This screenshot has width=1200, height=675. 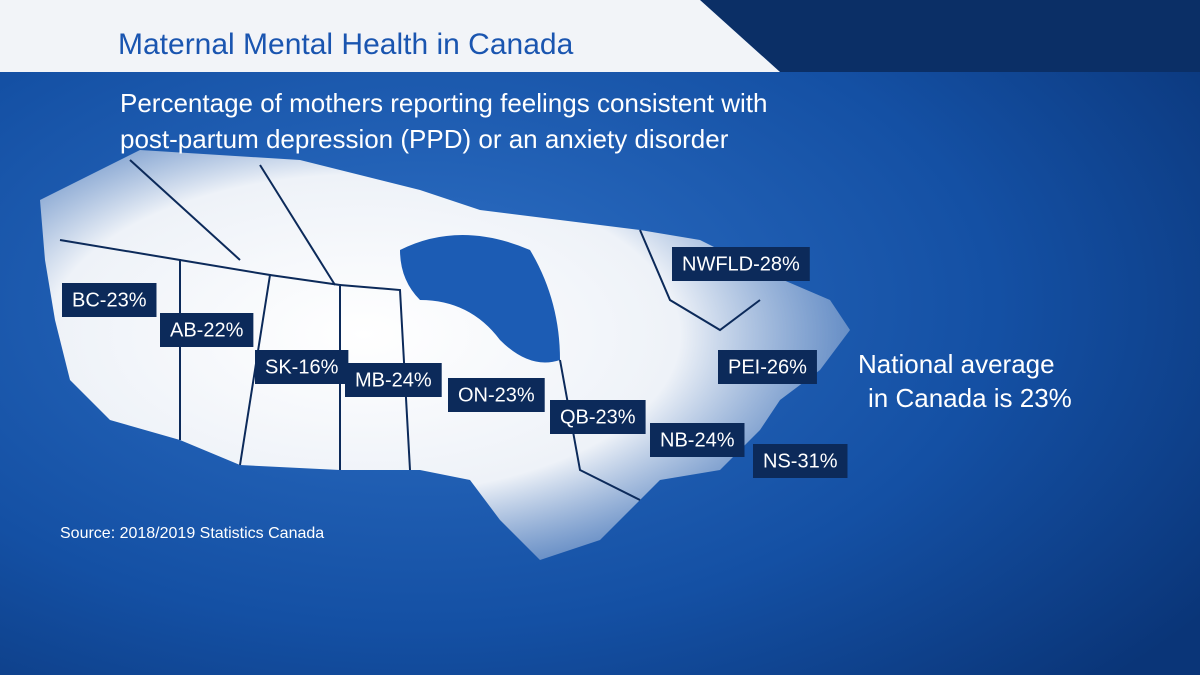 I want to click on region-label: PEI-26%, so click(x=767, y=367).